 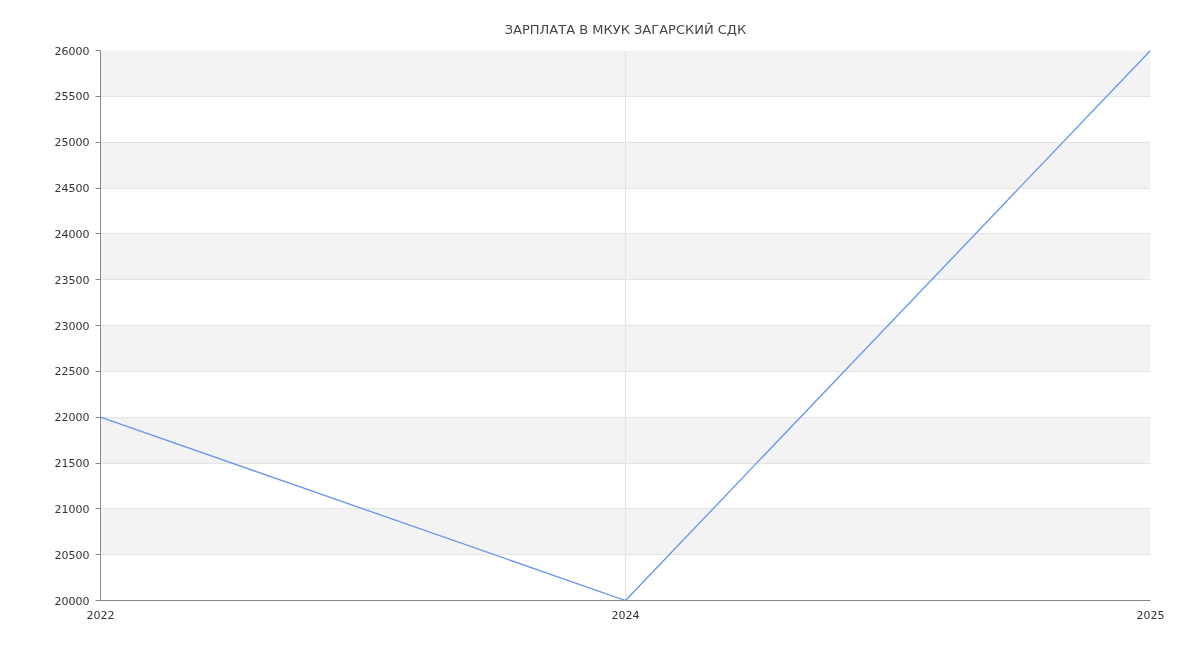 What do you see at coordinates (72, 51) in the screenshot?
I see `y-tick-label: 26000` at bounding box center [72, 51].